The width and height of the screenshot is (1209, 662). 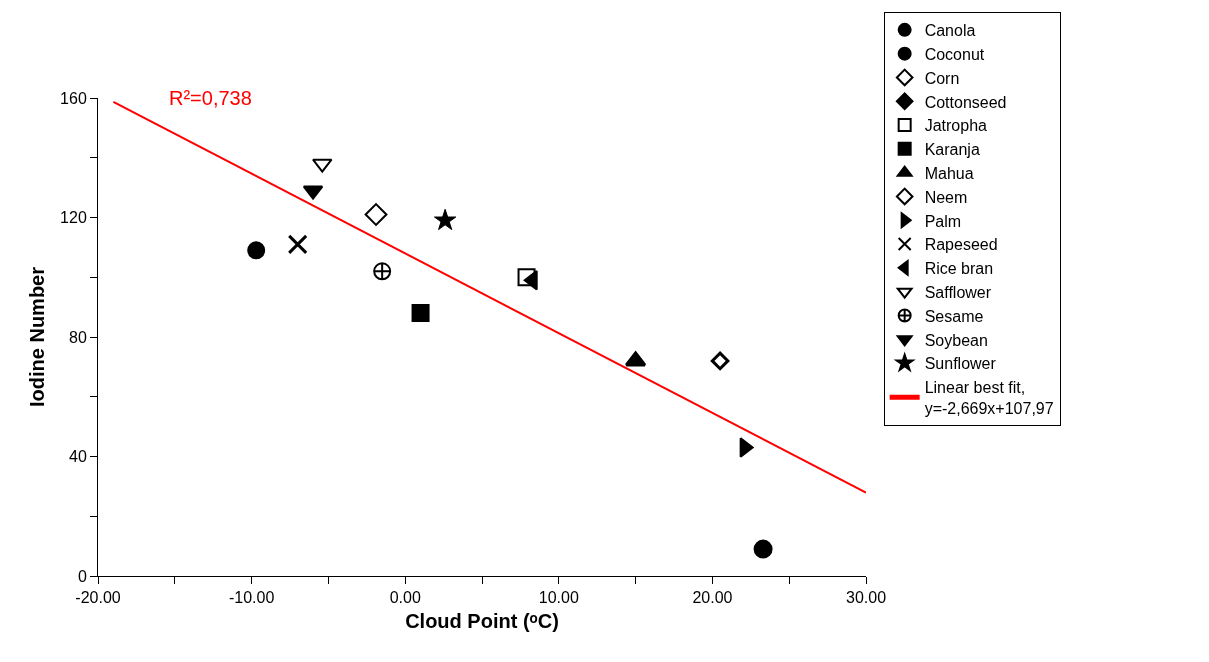 What do you see at coordinates (78, 457) in the screenshot?
I see `y-tick-label: 40` at bounding box center [78, 457].